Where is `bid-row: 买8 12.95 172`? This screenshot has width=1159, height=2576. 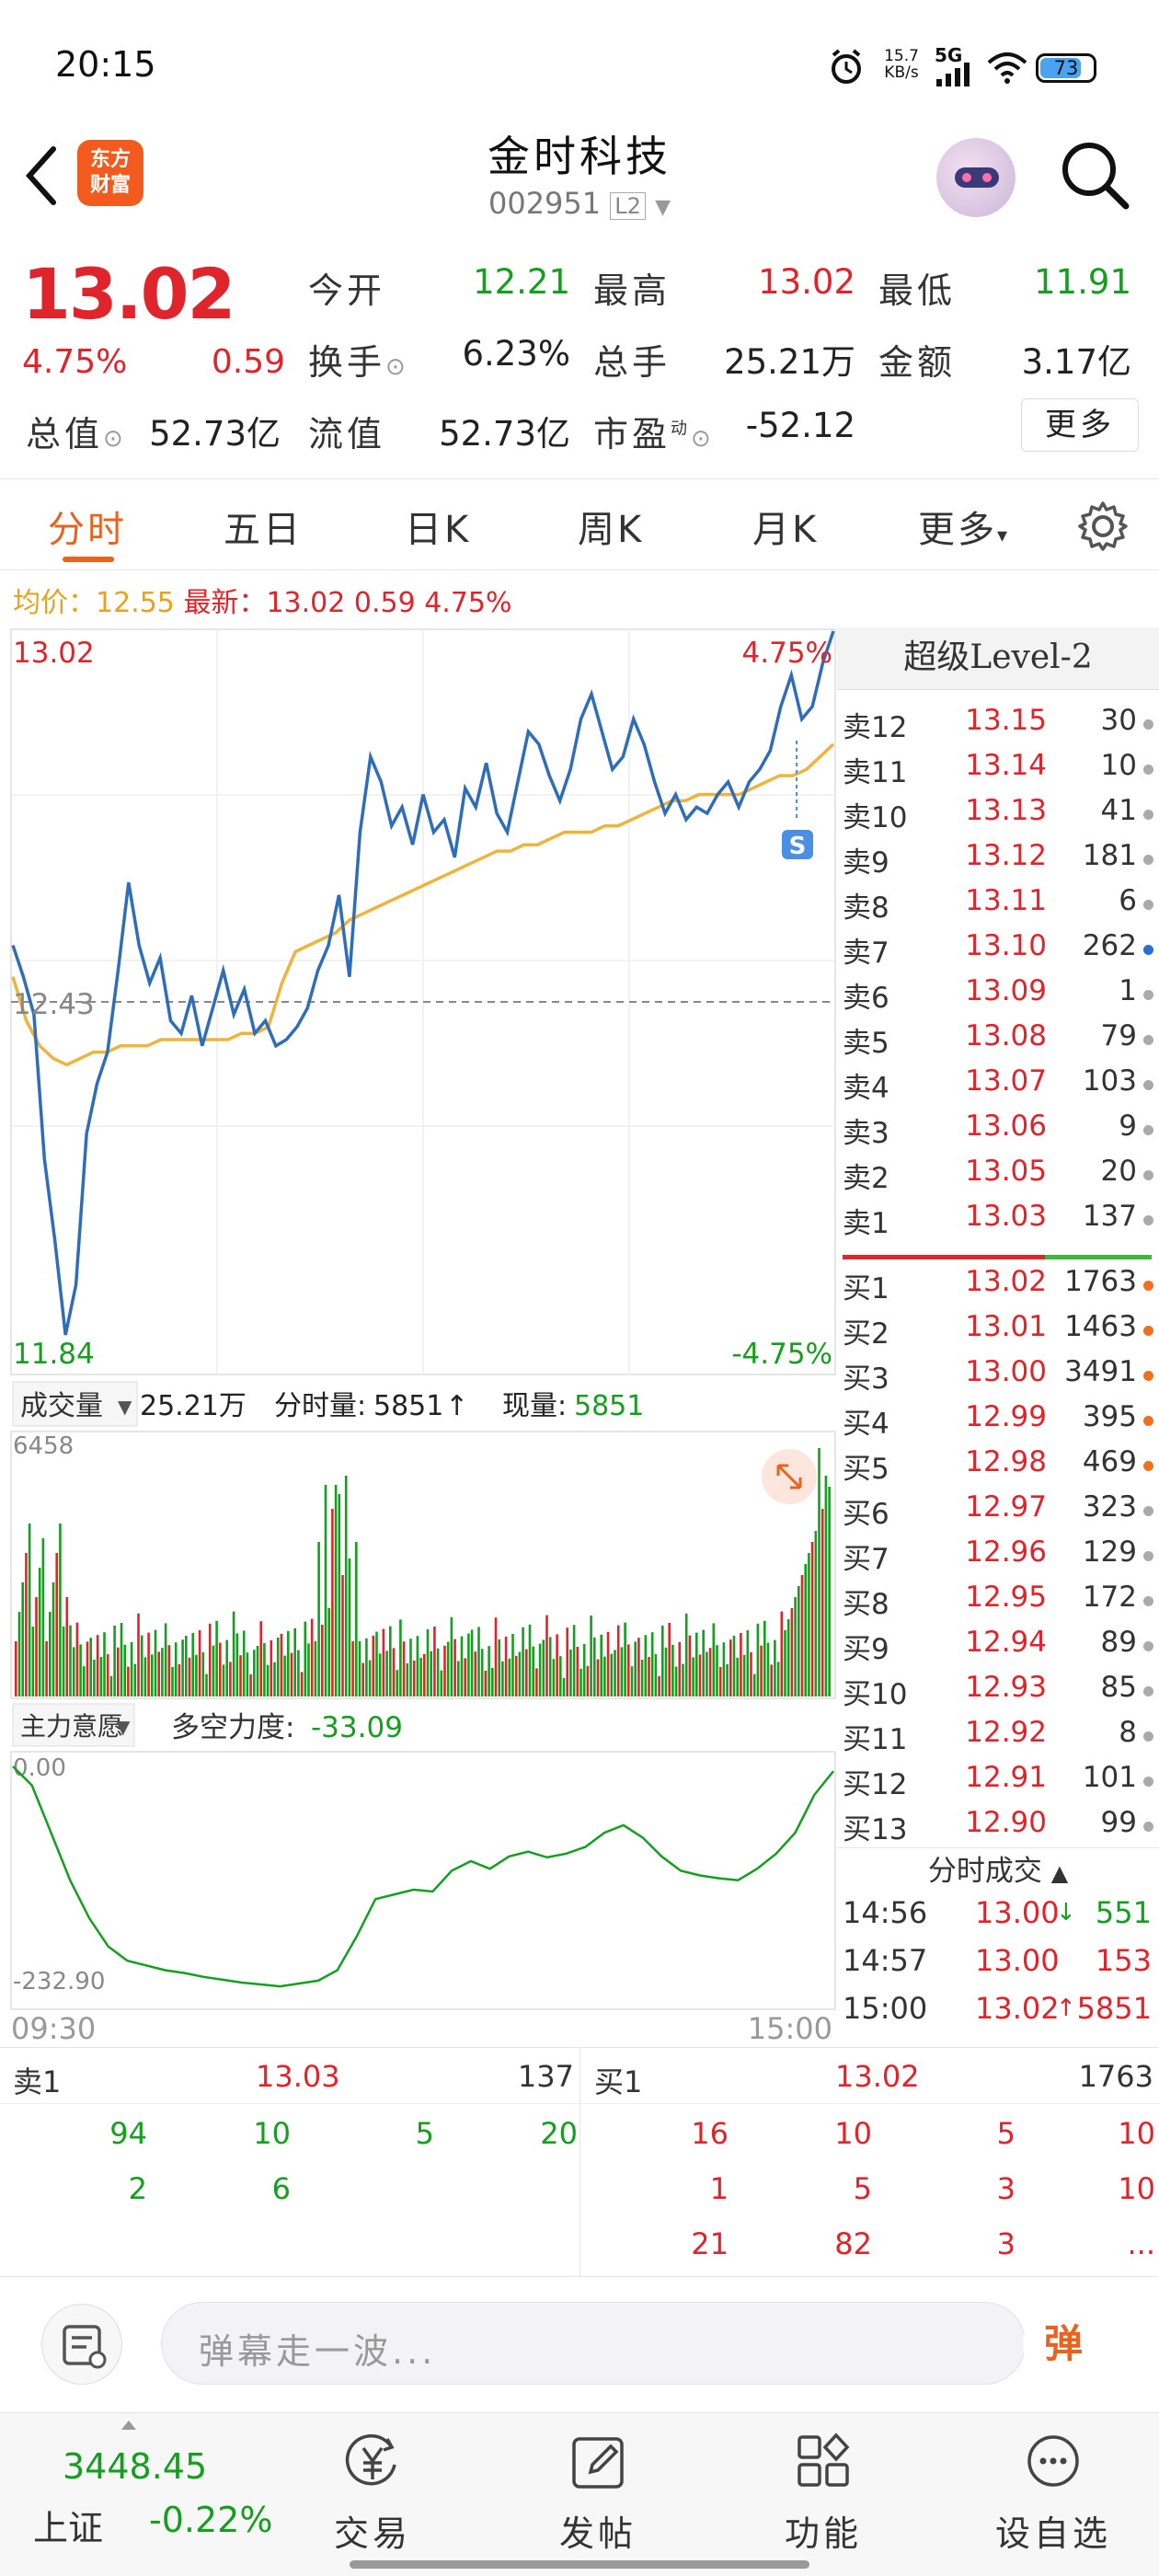 bid-row: 买8 12.95 172 is located at coordinates (998, 1603).